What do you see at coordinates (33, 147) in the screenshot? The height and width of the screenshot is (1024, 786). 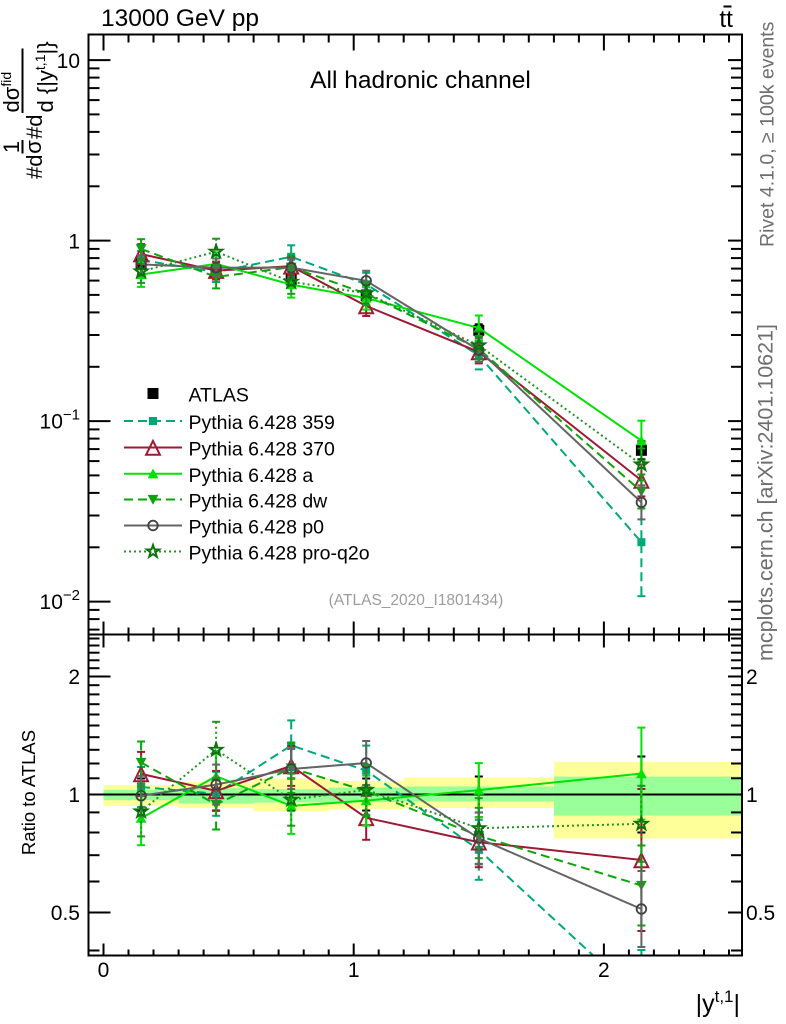 I see `svg-text: σ` at bounding box center [33, 147].